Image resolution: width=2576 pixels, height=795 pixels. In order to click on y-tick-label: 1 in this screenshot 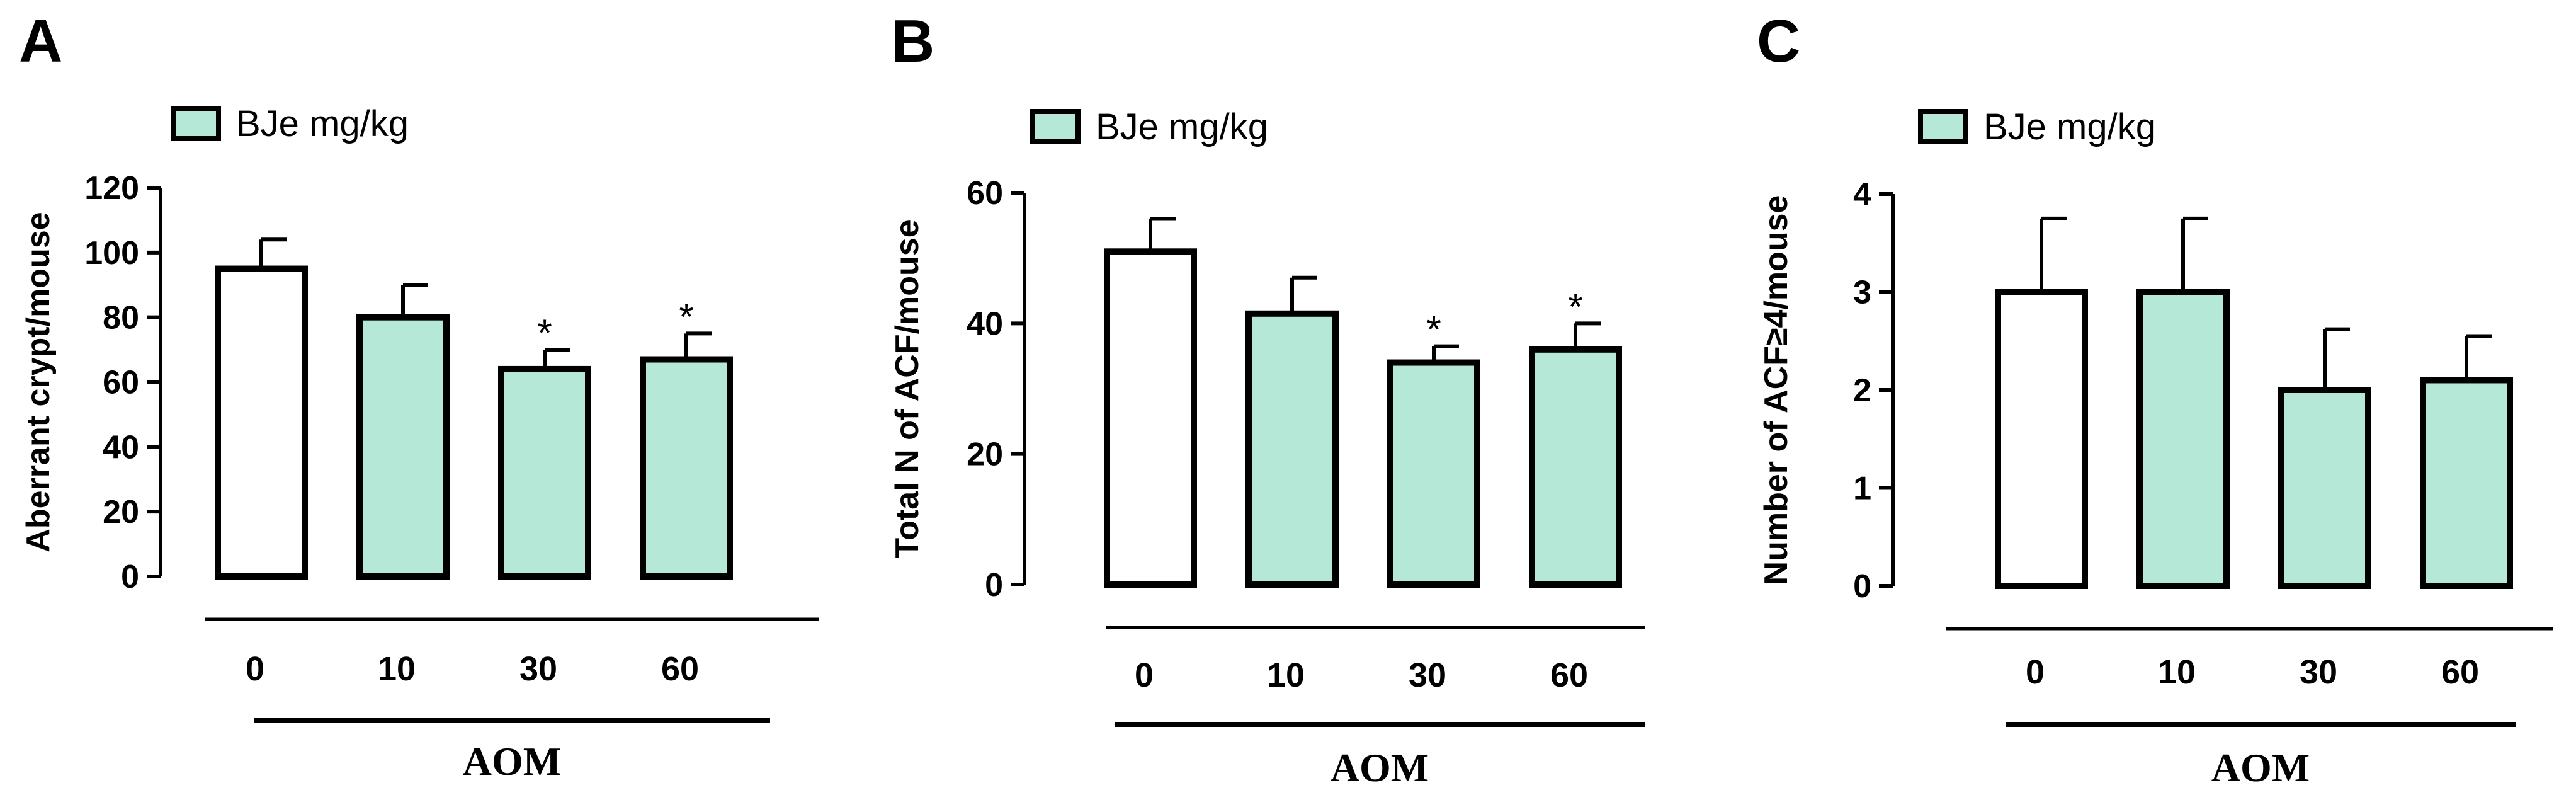, I will do `click(1862, 489)`.